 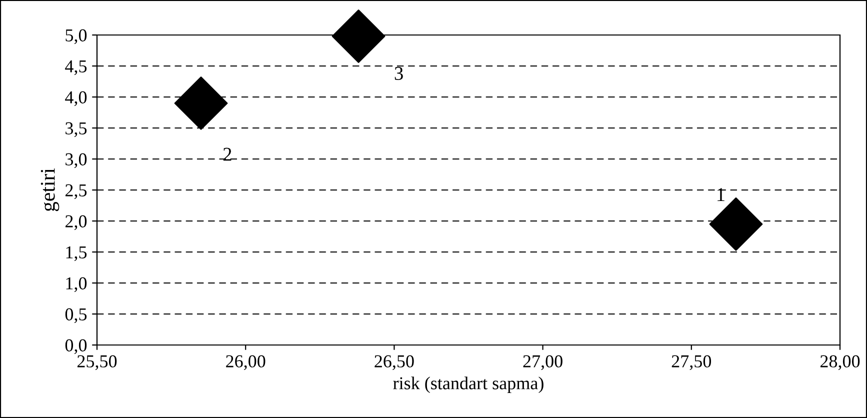 I want to click on y-axis-title: getiri, so click(x=50, y=190).